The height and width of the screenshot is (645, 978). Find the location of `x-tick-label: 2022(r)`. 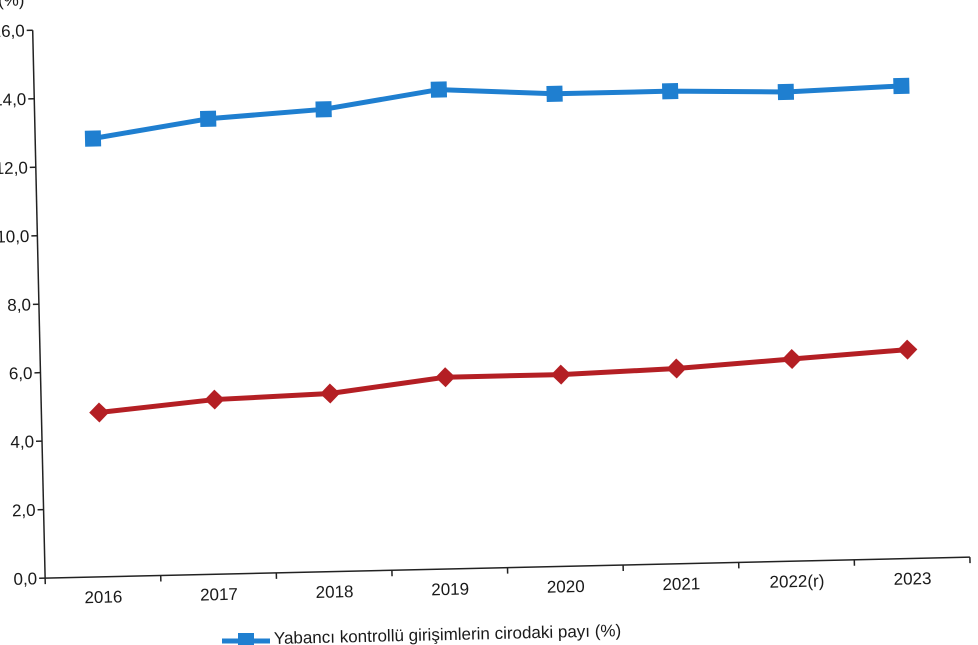

x-tick-label: 2022(r) is located at coordinates (796, 581).